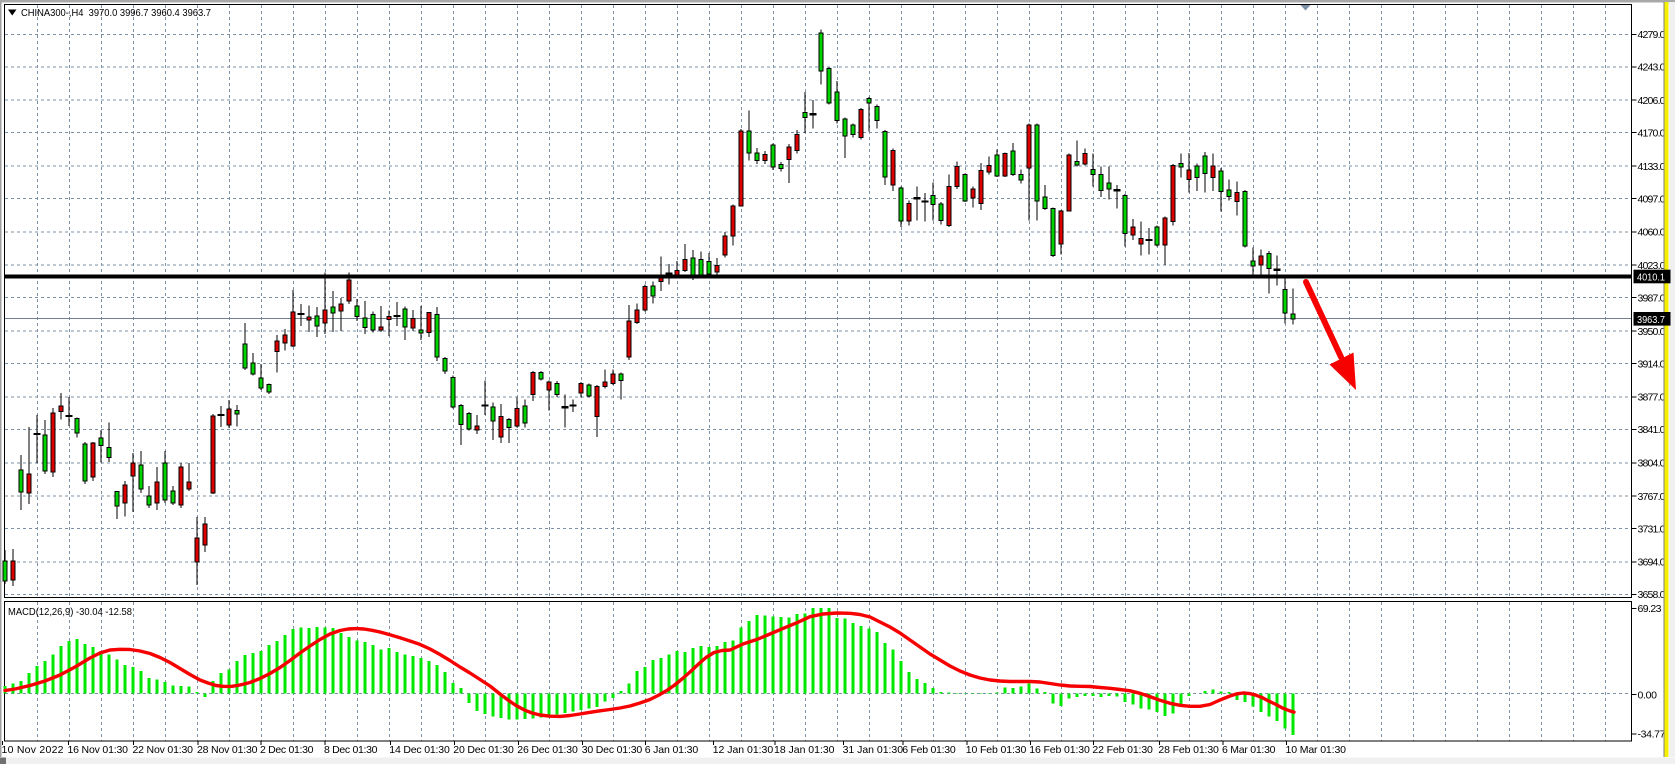 The image size is (1675, 769). I want to click on svg-text: 4133.0, so click(1652, 167).